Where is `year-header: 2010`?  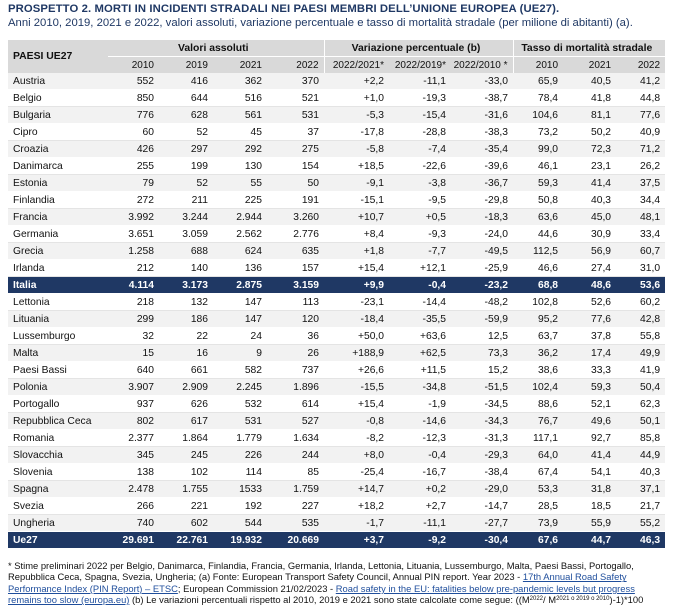 year-header: 2010 is located at coordinates (538, 64).